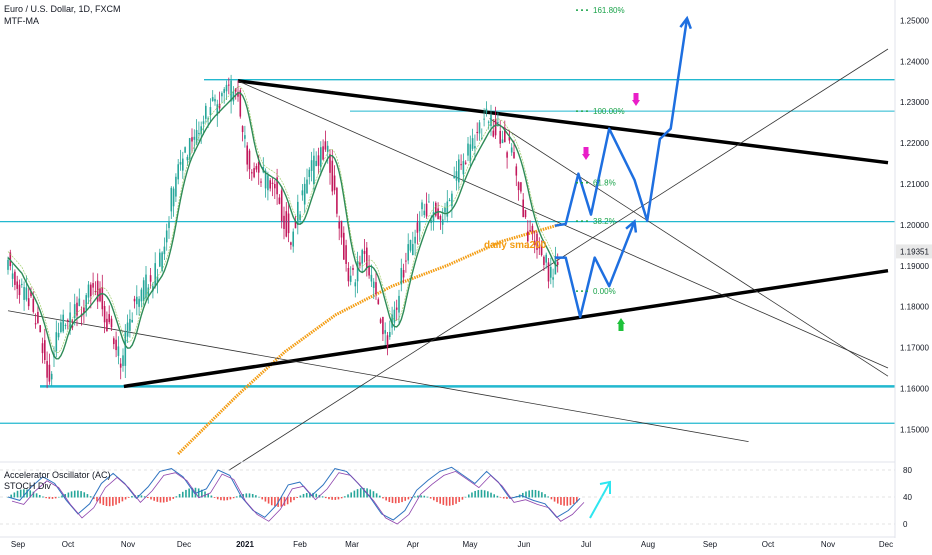 The image size is (932, 555). Describe the element at coordinates (57, 475) in the screenshot. I see `oscillator-label-ac: Accelerator Oscillator (AC)` at that location.